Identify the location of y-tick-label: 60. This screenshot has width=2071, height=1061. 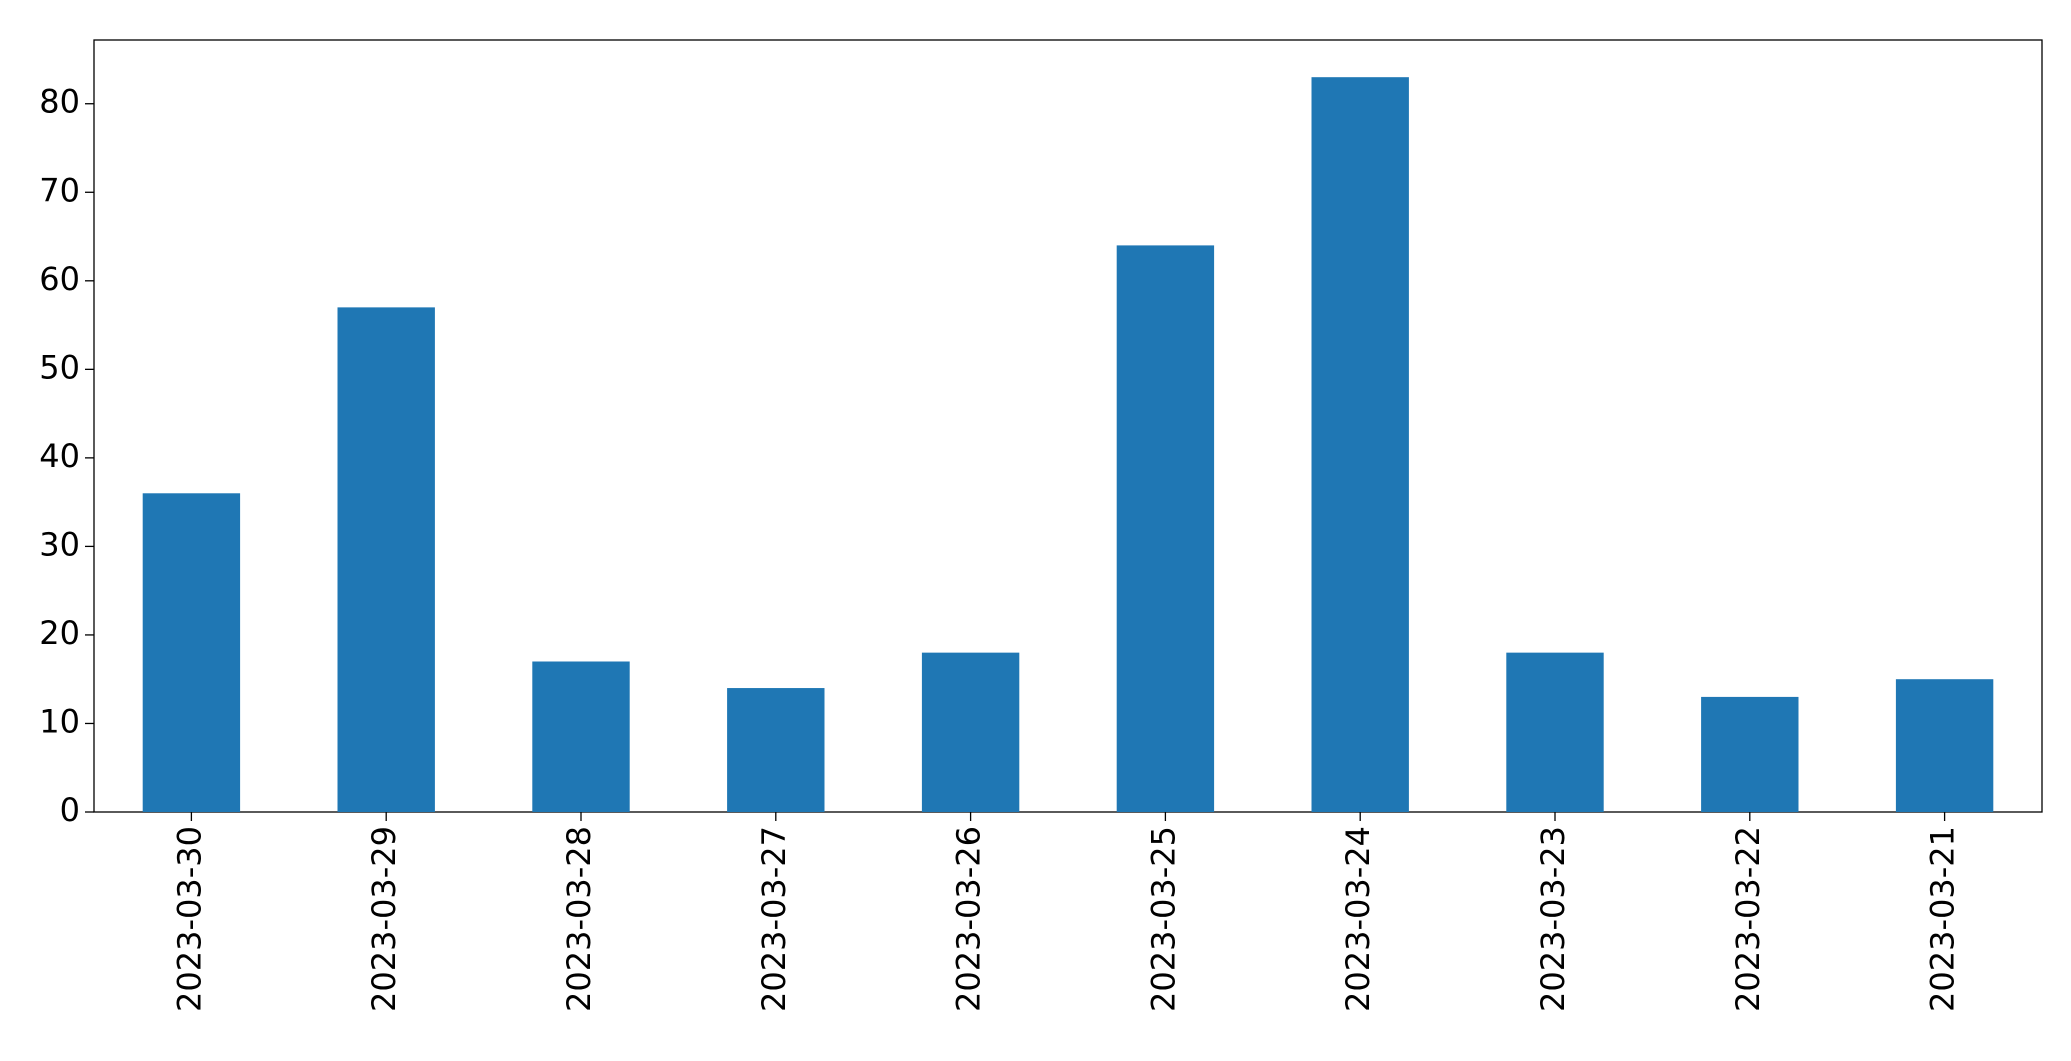
(59, 279).